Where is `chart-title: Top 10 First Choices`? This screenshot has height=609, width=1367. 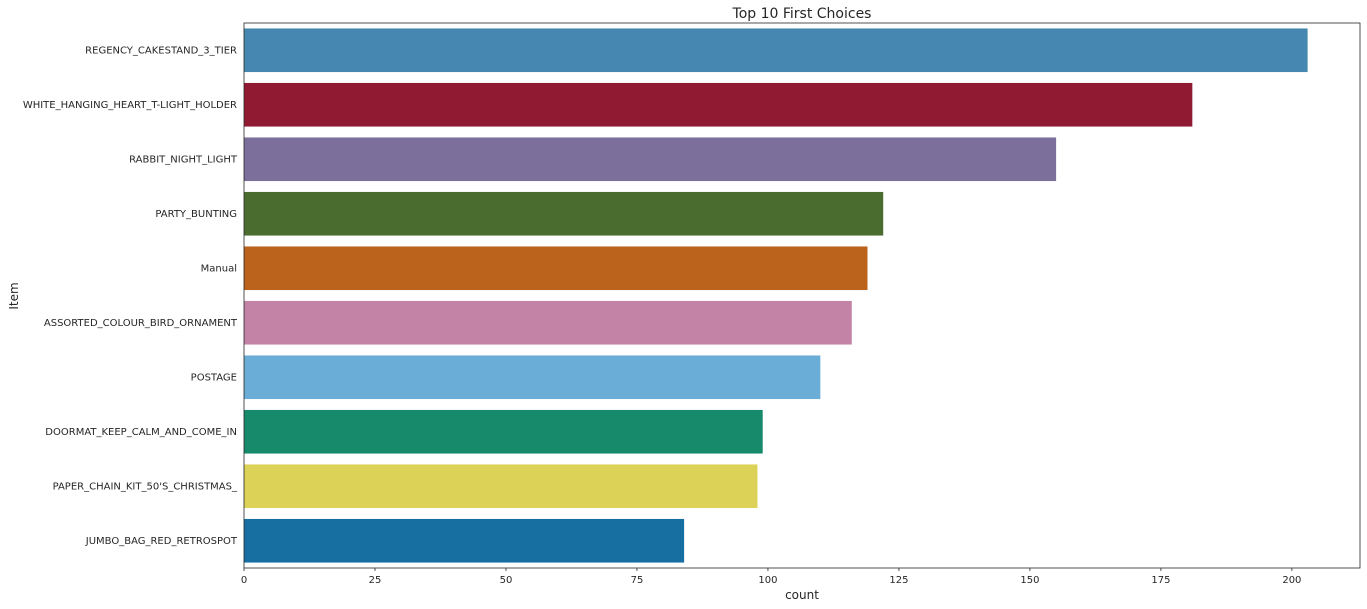 chart-title: Top 10 First Choices is located at coordinates (802, 14).